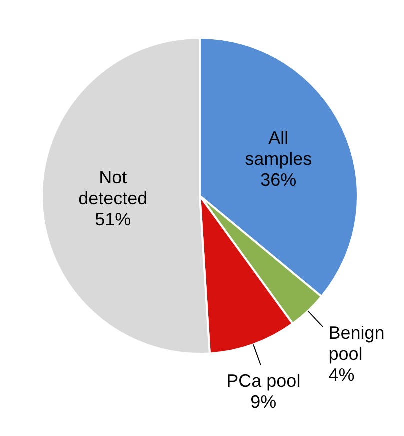 Image resolution: width=404 pixels, height=436 pixels. I want to click on slice-label: PCa pool, so click(263, 380).